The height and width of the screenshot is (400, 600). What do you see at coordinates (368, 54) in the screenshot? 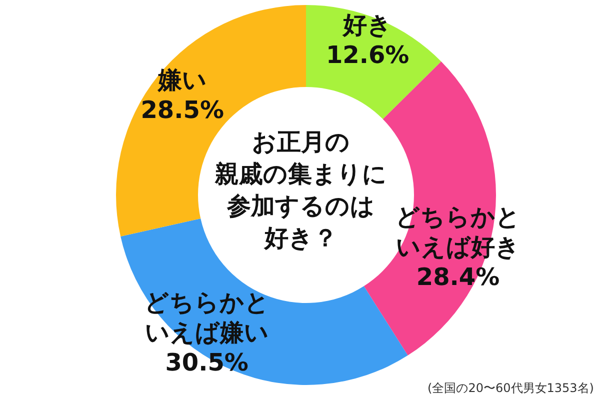
I see `data-label: 12.6%` at bounding box center [368, 54].